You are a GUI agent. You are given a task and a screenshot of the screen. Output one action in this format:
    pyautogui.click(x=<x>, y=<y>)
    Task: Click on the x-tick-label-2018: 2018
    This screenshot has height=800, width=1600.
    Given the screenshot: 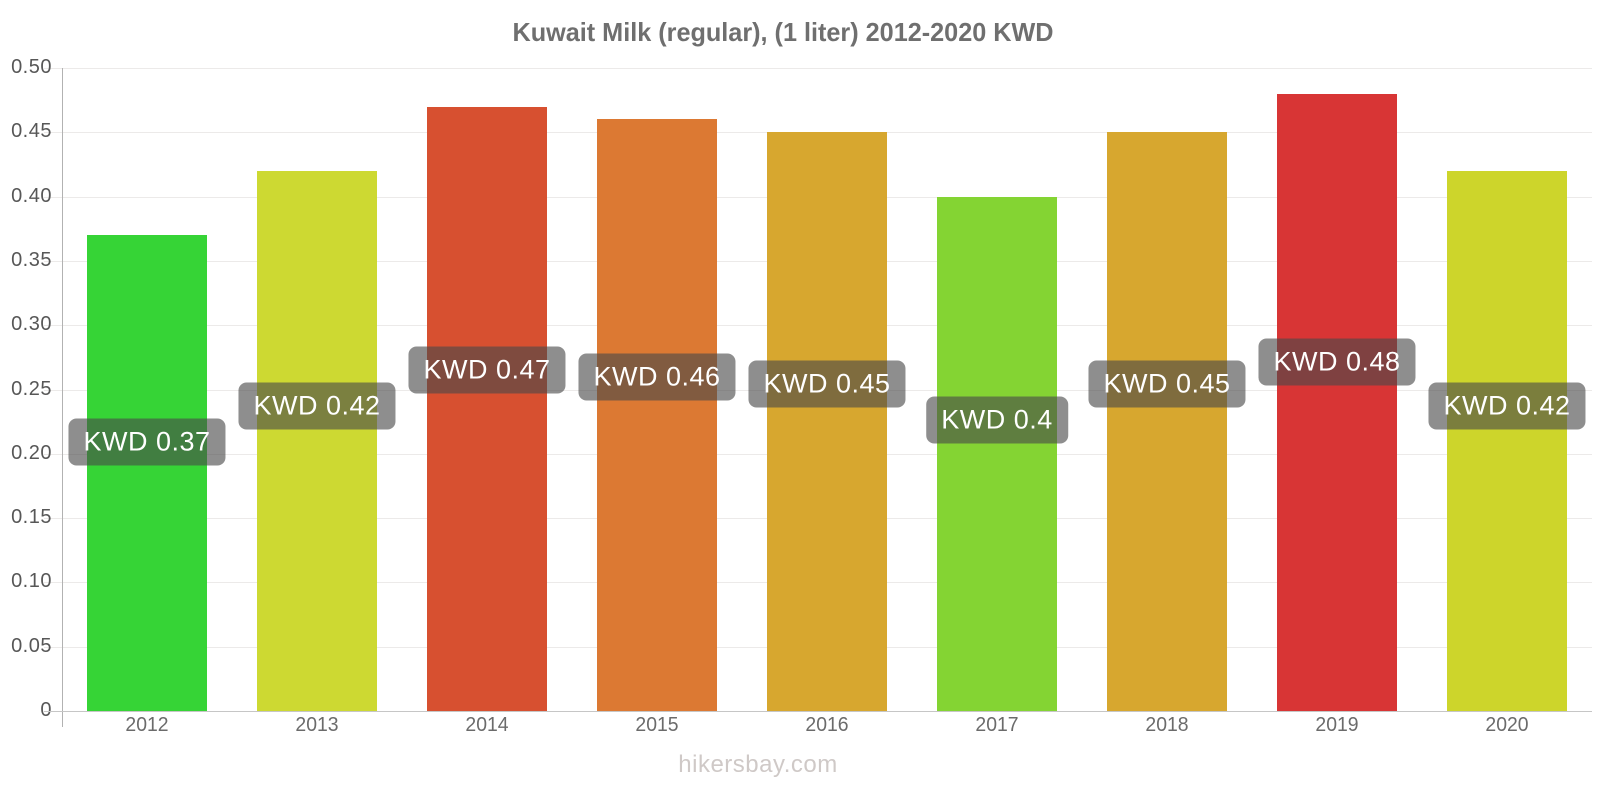 What is the action you would take?
    pyautogui.click(x=1167, y=725)
    